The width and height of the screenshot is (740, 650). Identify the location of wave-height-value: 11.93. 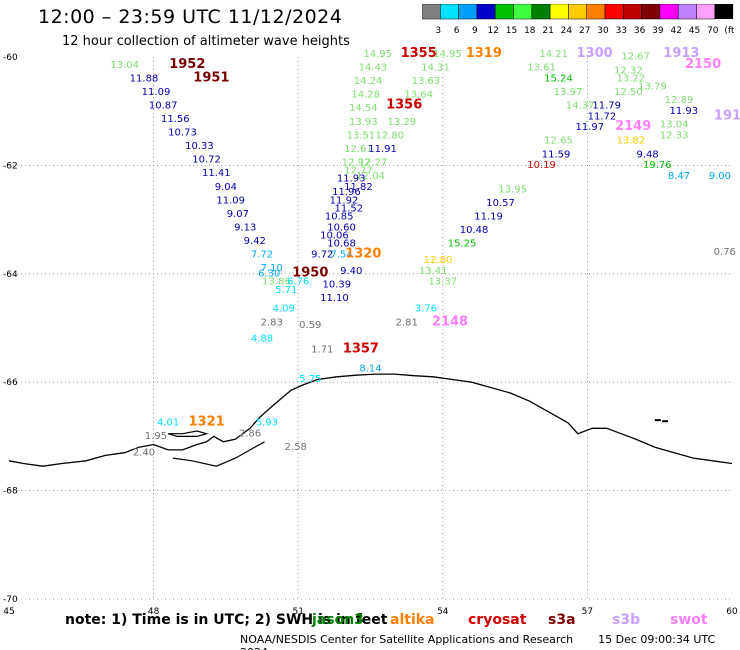
(351, 179).